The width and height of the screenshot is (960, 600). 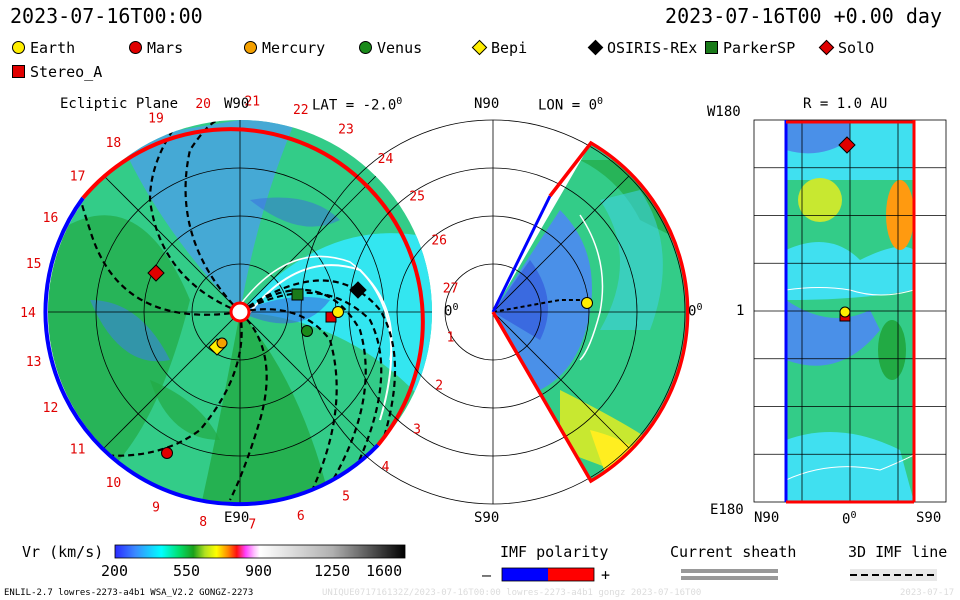 I want to click on carrington-label: 12, so click(x=51, y=408).